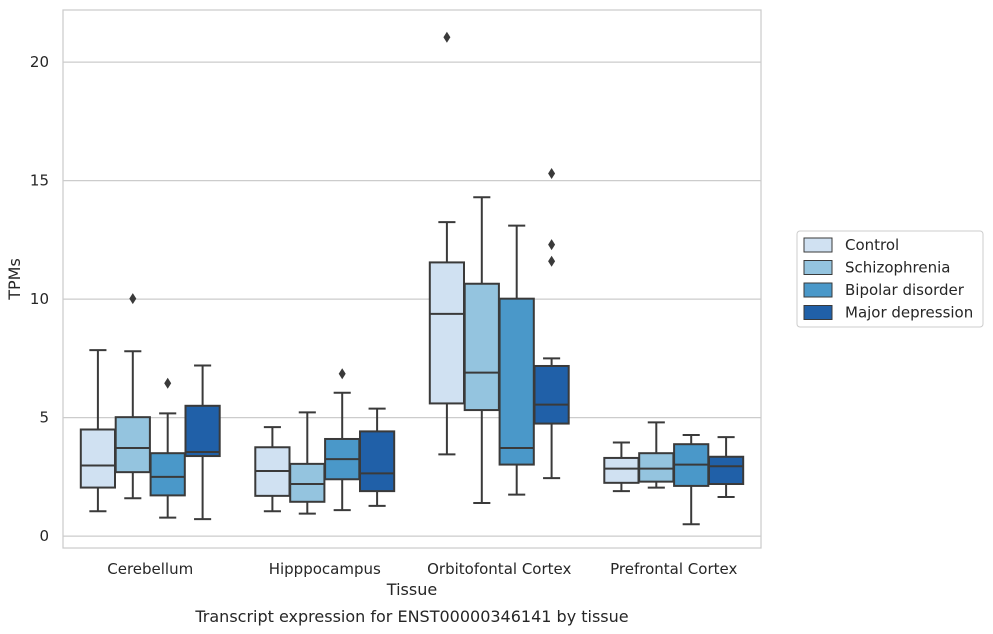  I want to click on y-tick-label: 5, so click(44, 418).